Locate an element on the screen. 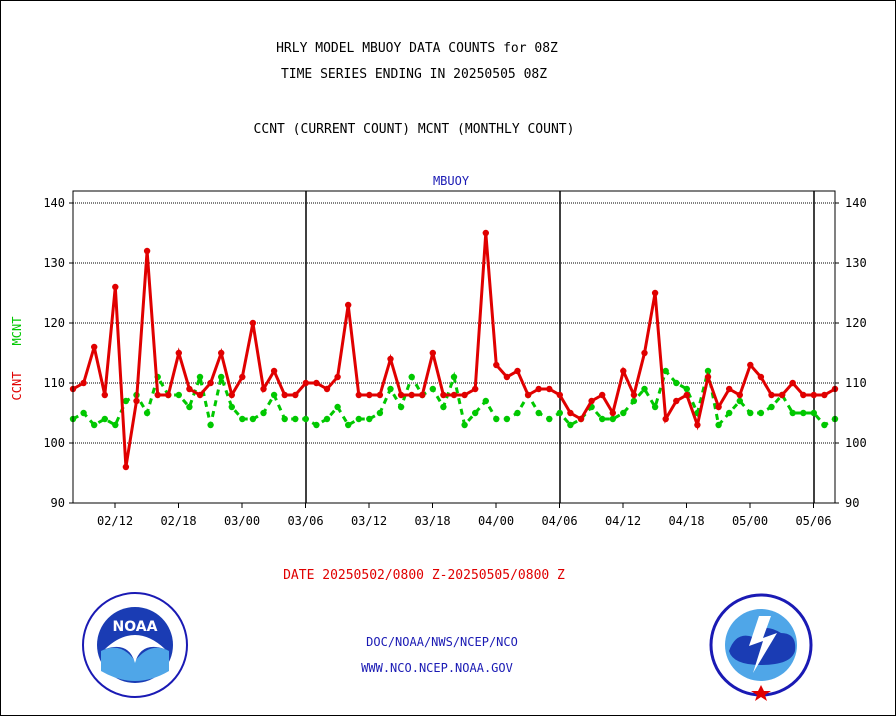  x-tick-label: 02/12 is located at coordinates (115, 521).